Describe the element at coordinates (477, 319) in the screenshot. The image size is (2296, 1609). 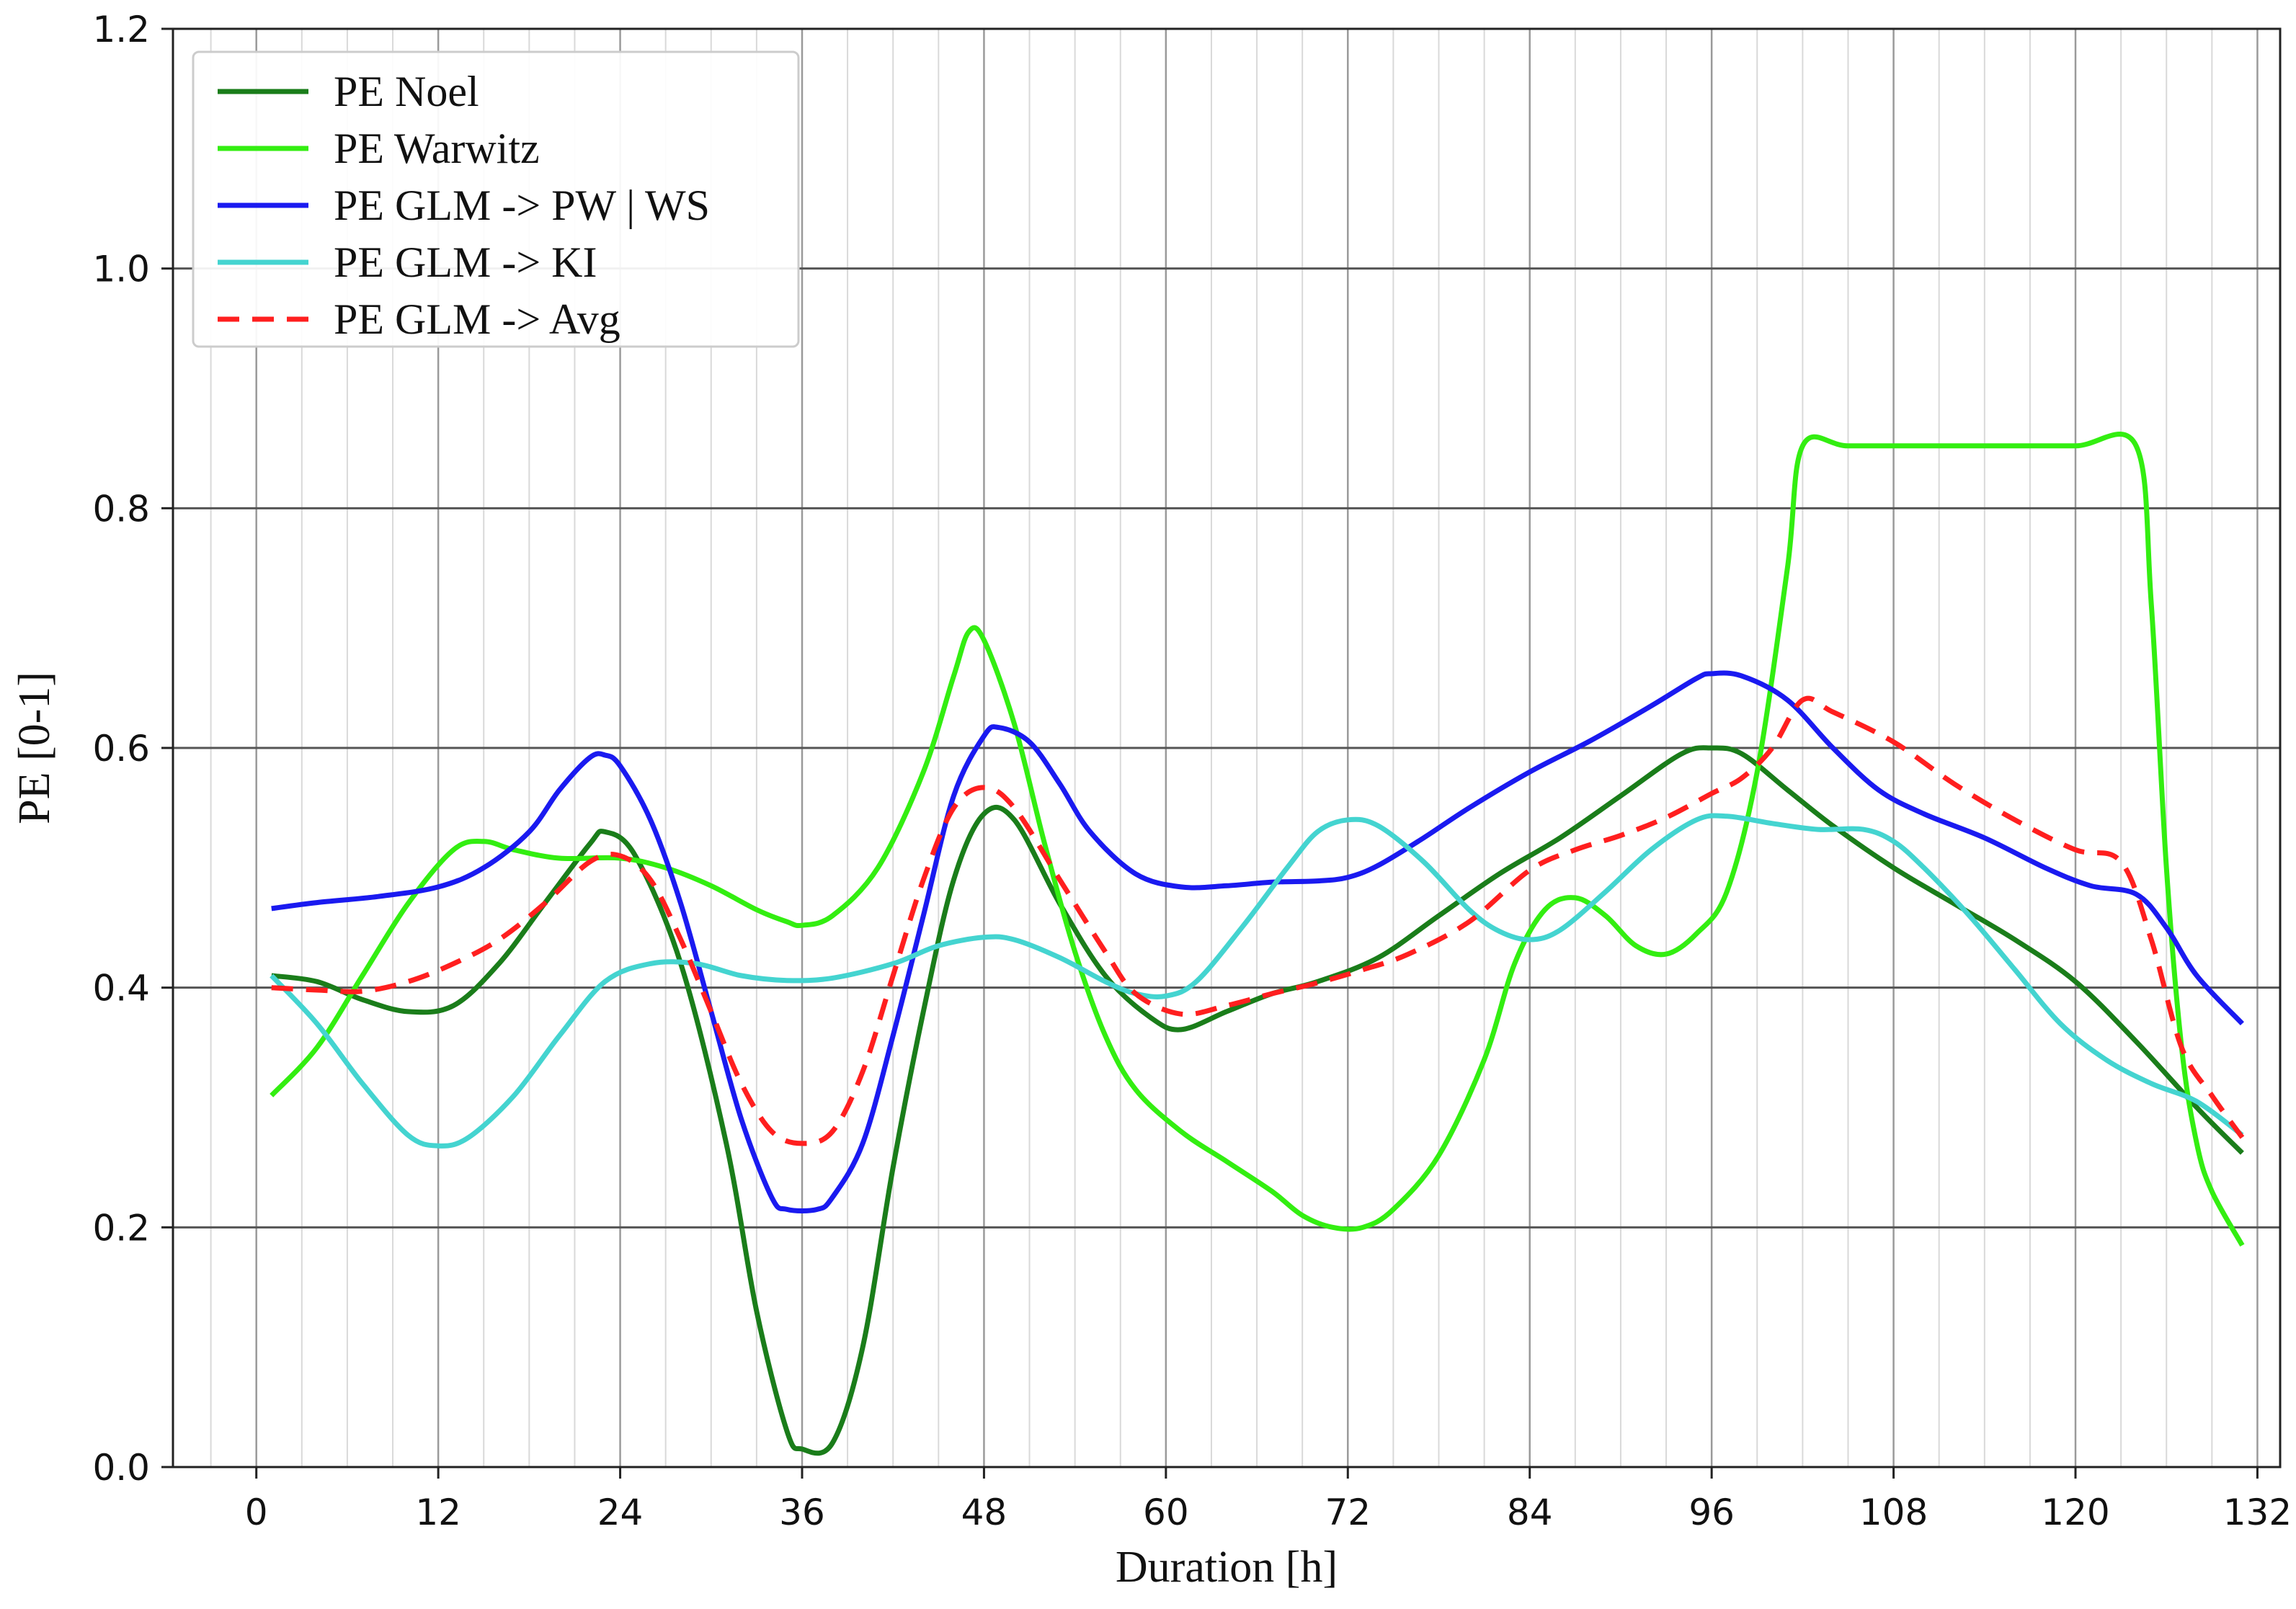
I see `legend-entry: PE GLM -> Avg` at that location.